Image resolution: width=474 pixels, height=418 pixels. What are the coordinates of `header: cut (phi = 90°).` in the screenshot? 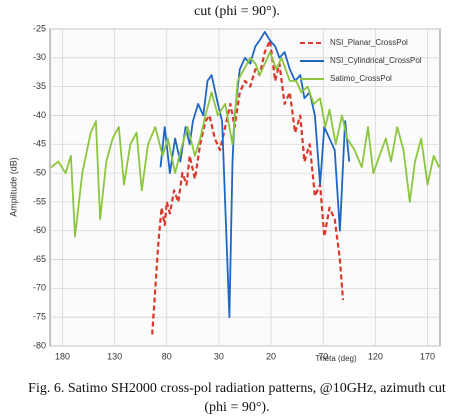 It's located at (237, 11).